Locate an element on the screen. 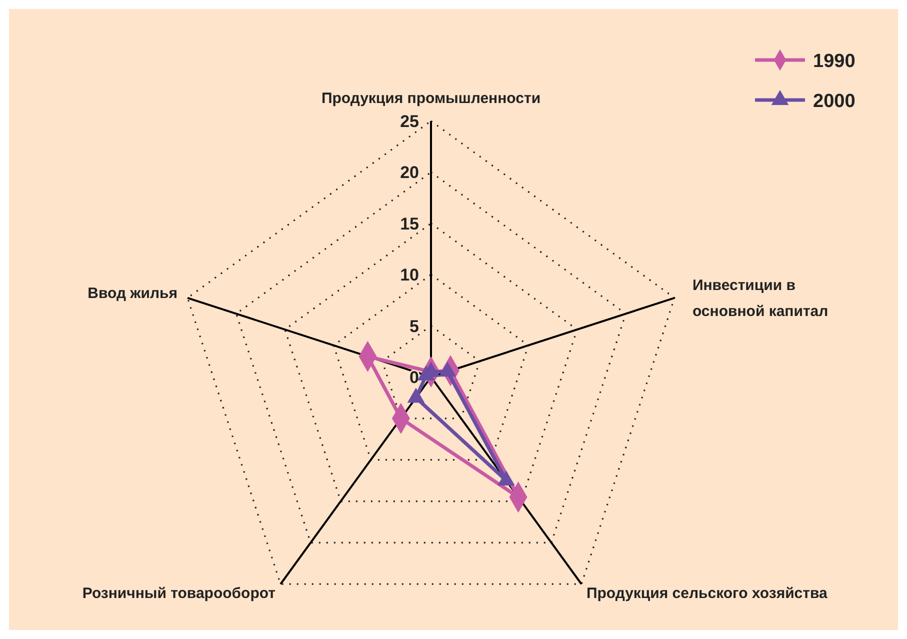 The width and height of the screenshot is (907, 639). y-tick-label: 25 is located at coordinates (409, 121).